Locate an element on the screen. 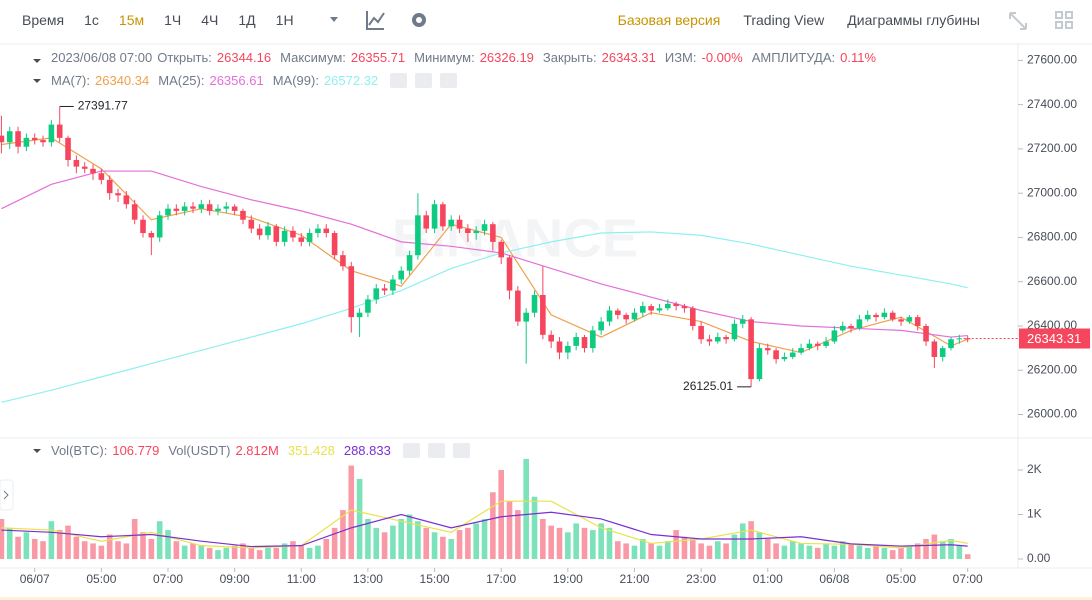  x-tick-label: 19:00 is located at coordinates (568, 579).